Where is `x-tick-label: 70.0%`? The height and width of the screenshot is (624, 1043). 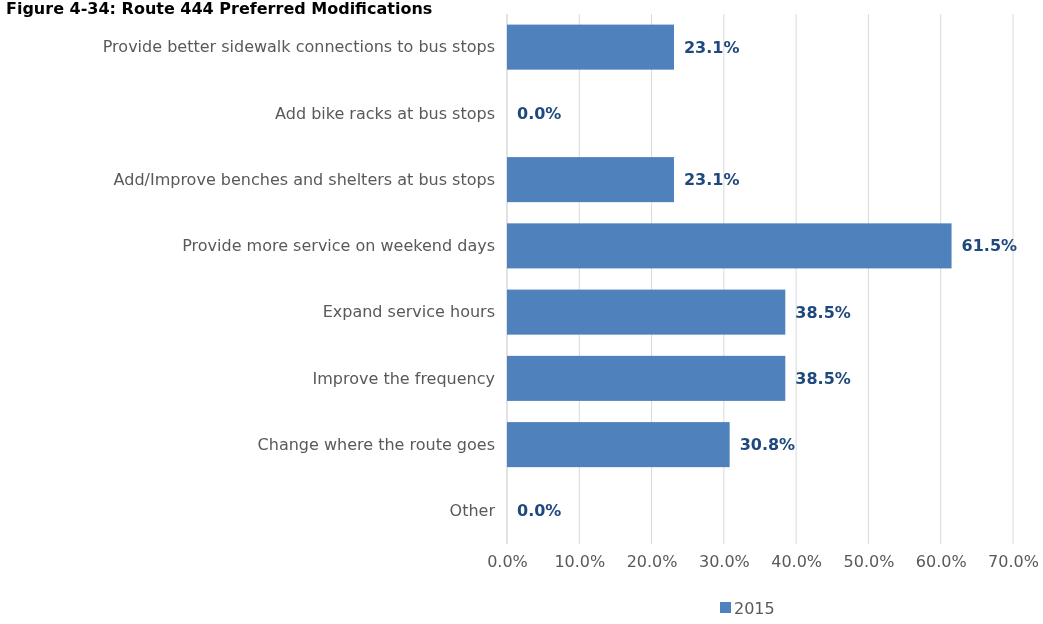 x-tick-label: 70.0% is located at coordinates (1013, 562).